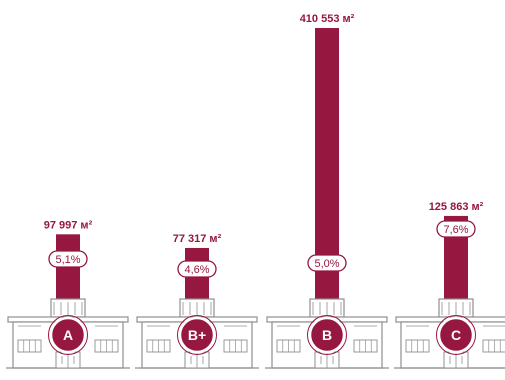  I want to click on value-label: 77 317 м², so click(197, 239).